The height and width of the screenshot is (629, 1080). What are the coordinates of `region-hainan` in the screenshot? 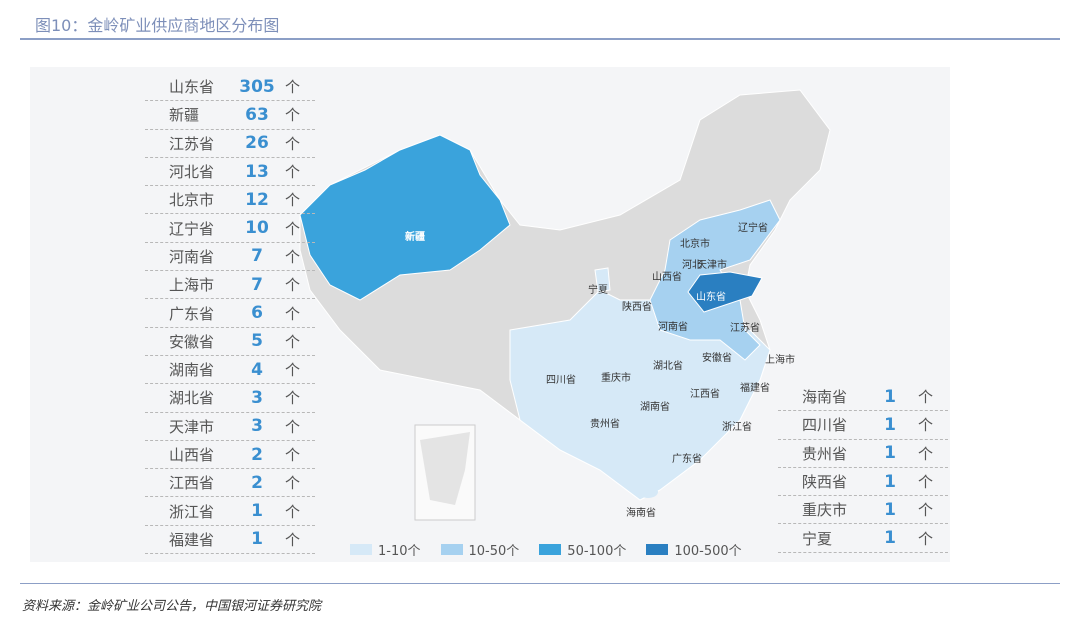 It's located at (648, 492).